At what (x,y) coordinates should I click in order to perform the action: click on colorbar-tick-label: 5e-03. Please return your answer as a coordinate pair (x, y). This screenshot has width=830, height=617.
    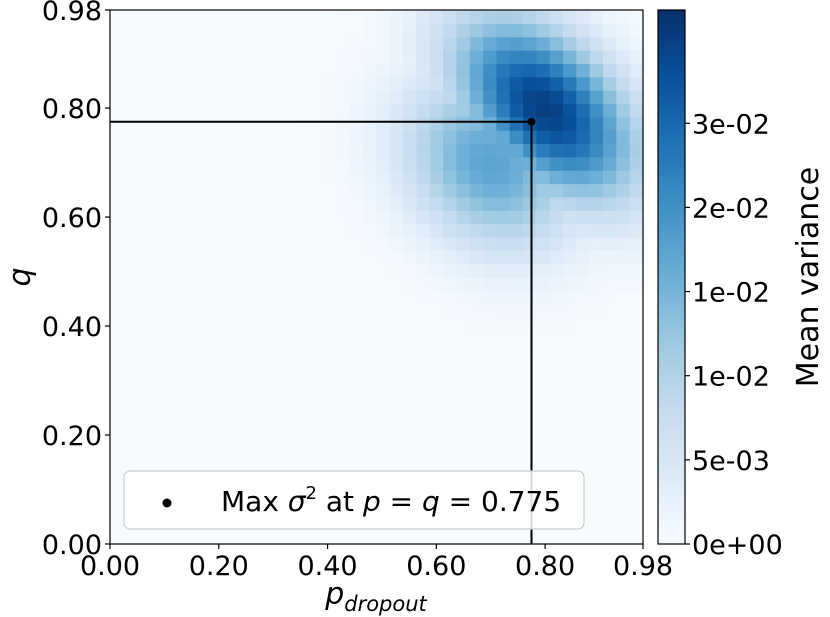
    Looking at the image, I should click on (731, 461).